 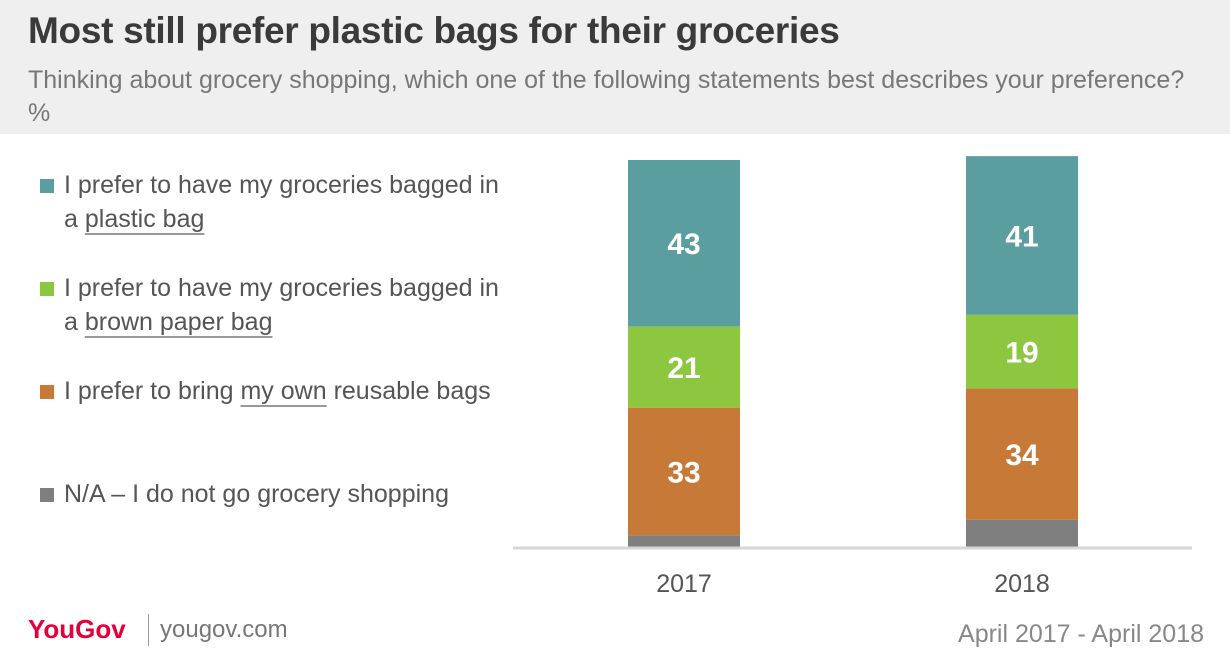 What do you see at coordinates (275, 528) in the screenshot?
I see `legend-item: N/A – I do not go grocery shopping` at bounding box center [275, 528].